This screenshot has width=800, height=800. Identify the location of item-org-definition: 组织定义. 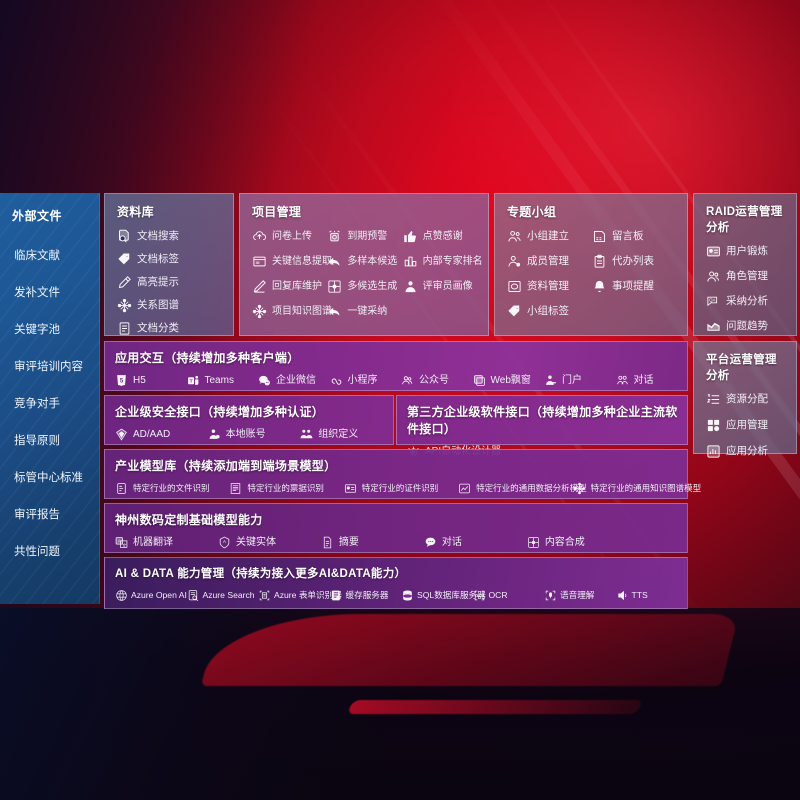
(346, 434).